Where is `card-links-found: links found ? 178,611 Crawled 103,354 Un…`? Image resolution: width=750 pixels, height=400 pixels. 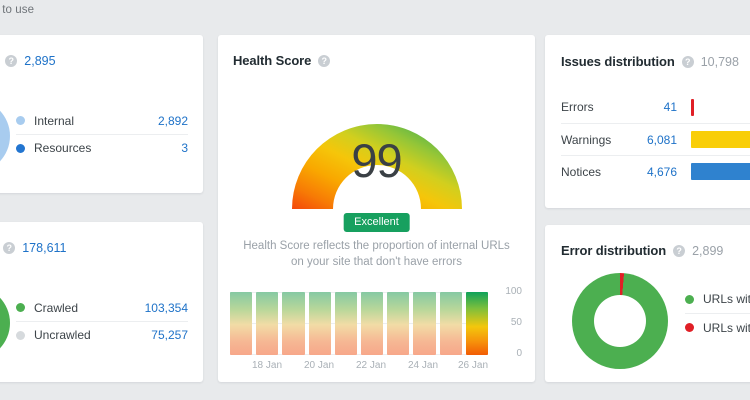
card-links-found: links found ? 178,611 Crawled 103,354 Un… is located at coordinates (101, 302).